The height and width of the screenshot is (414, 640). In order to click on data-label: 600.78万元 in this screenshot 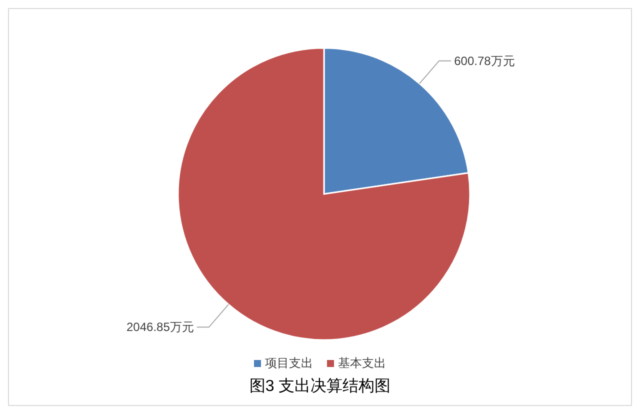, I will do `click(484, 61)`.